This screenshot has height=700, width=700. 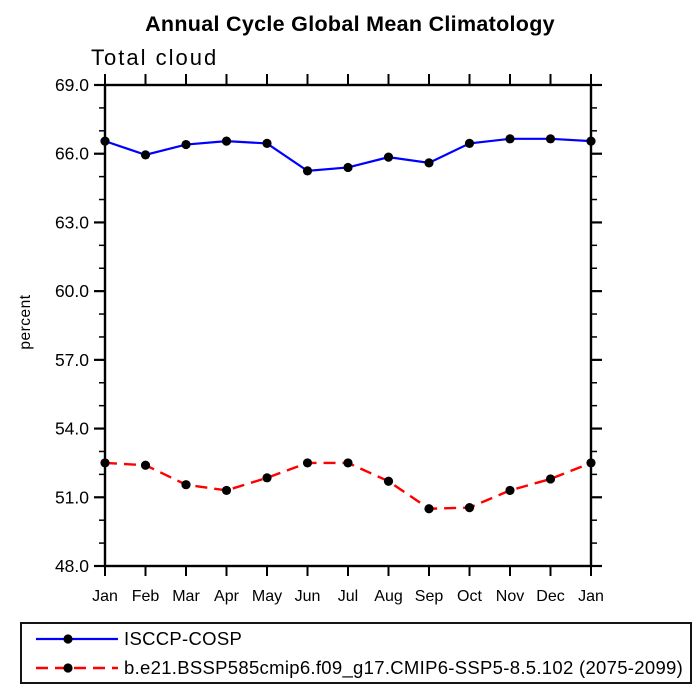 What do you see at coordinates (308, 596) in the screenshot?
I see `x-tick-label: Jun` at bounding box center [308, 596].